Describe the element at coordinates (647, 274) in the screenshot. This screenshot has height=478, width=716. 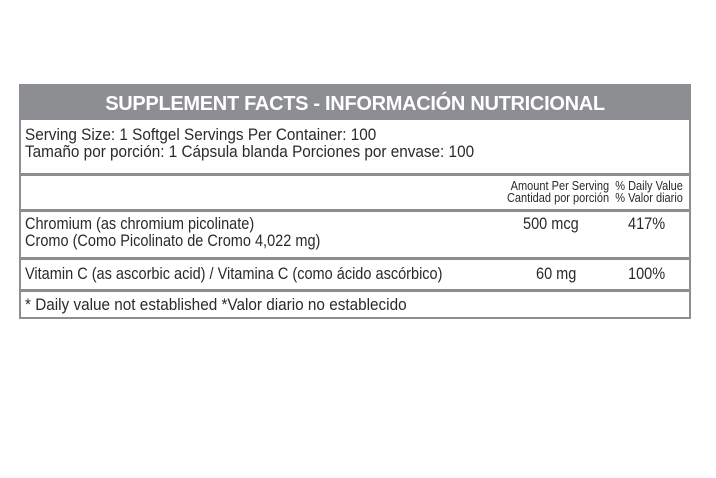
I see `nutrient-dv: 100%` at that location.